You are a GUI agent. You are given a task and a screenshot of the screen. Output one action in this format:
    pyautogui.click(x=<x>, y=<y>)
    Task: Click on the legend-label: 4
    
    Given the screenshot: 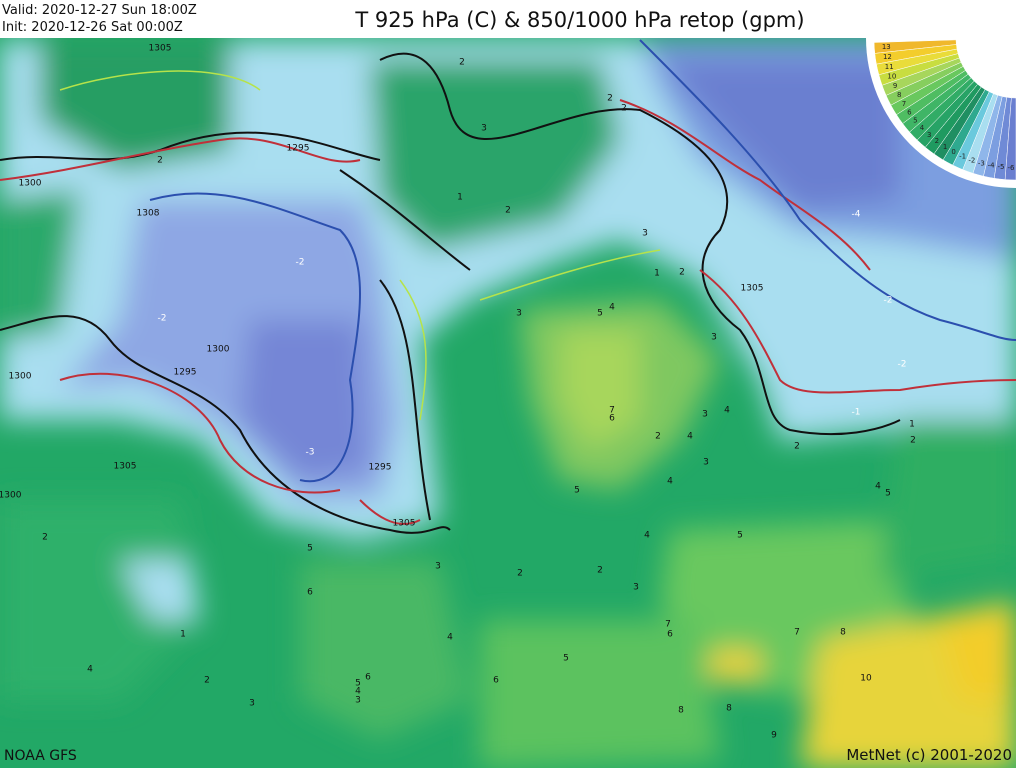 What is the action you would take?
    pyautogui.click(x=922, y=128)
    